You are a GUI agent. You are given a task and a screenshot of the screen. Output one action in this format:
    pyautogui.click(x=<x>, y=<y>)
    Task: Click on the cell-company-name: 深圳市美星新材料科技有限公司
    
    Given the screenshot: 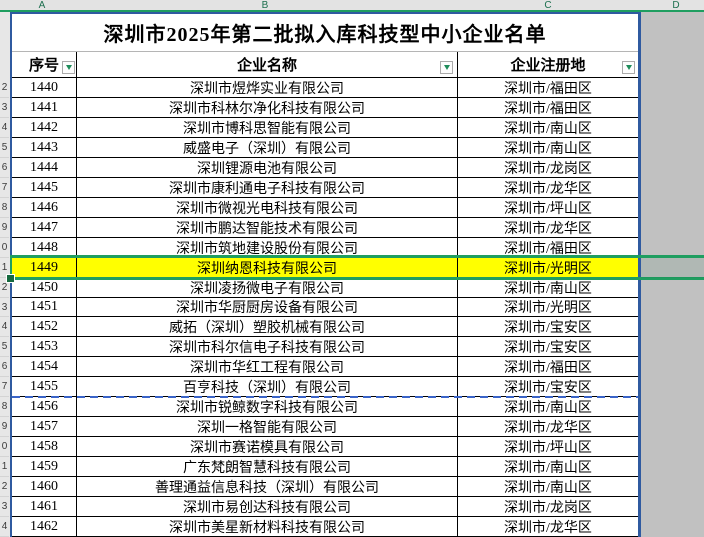 What is the action you would take?
    pyautogui.click(x=267, y=527)
    